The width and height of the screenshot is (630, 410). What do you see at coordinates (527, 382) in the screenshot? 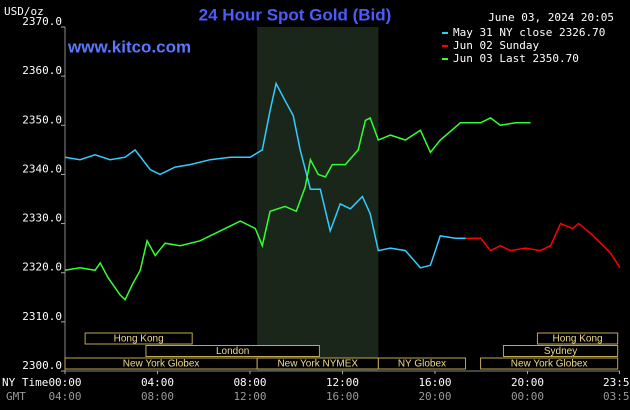
I see `x-tick-label: 20:00` at bounding box center [527, 382].